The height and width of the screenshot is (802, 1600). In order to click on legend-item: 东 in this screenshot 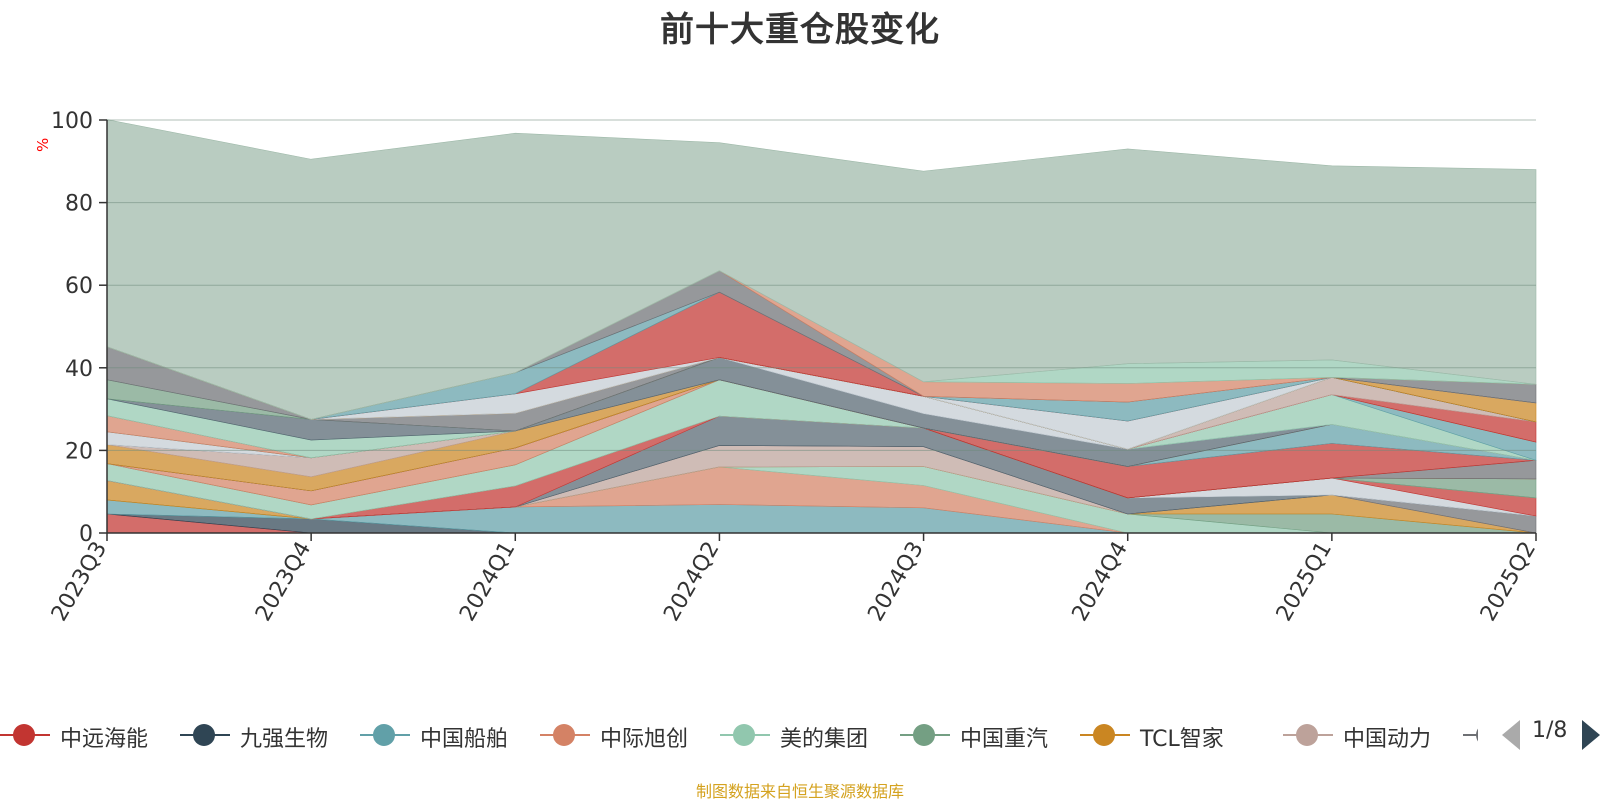, I will do `click(1470, 735)`.